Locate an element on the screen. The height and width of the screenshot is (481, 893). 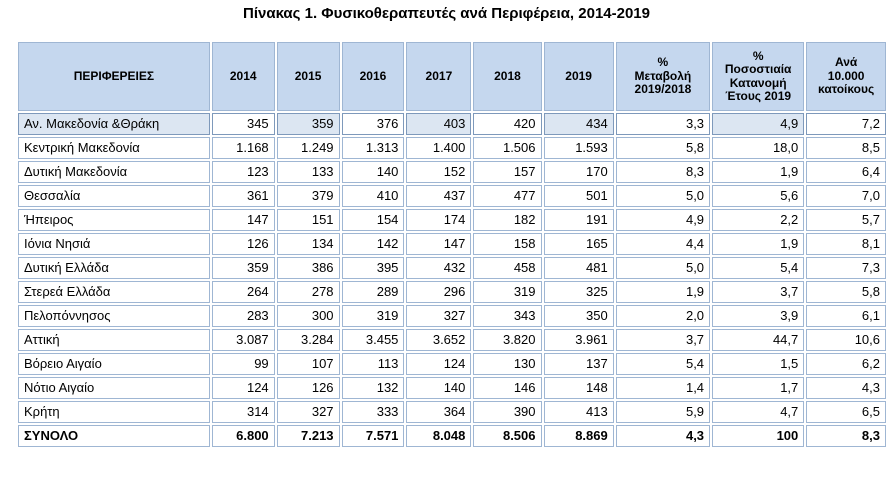
cell-per-10000: 7,2 is located at coordinates (846, 124).